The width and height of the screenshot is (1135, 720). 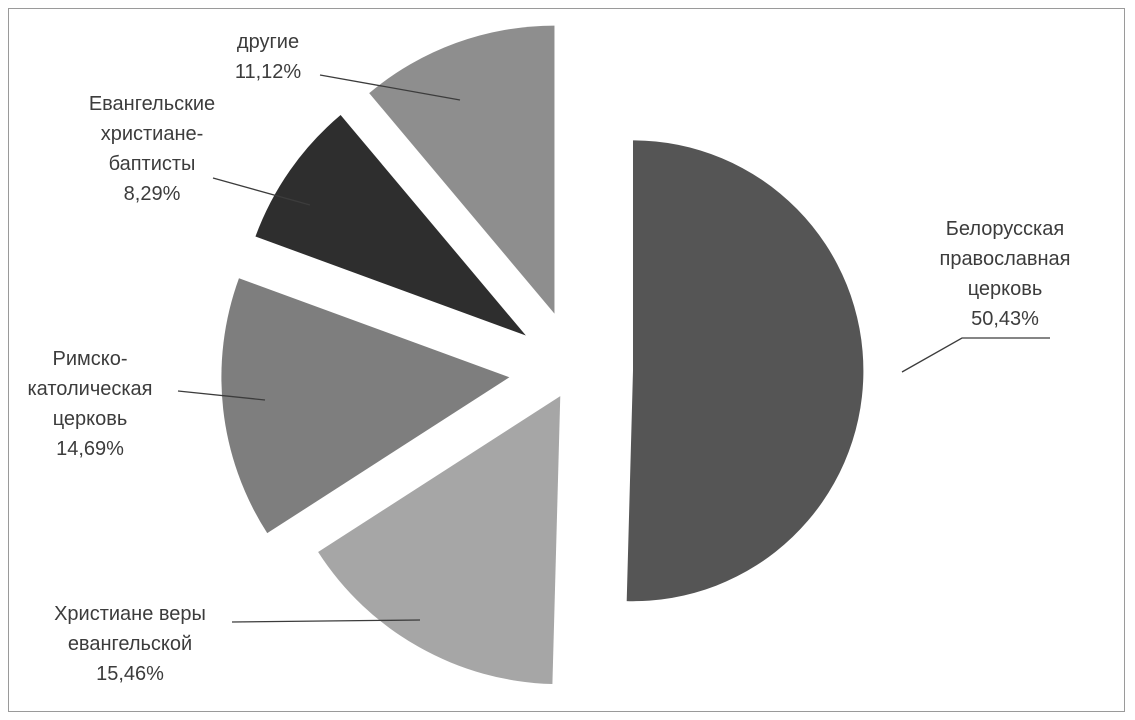 I want to click on slice-value-label: 8,29%, so click(x=152, y=194).